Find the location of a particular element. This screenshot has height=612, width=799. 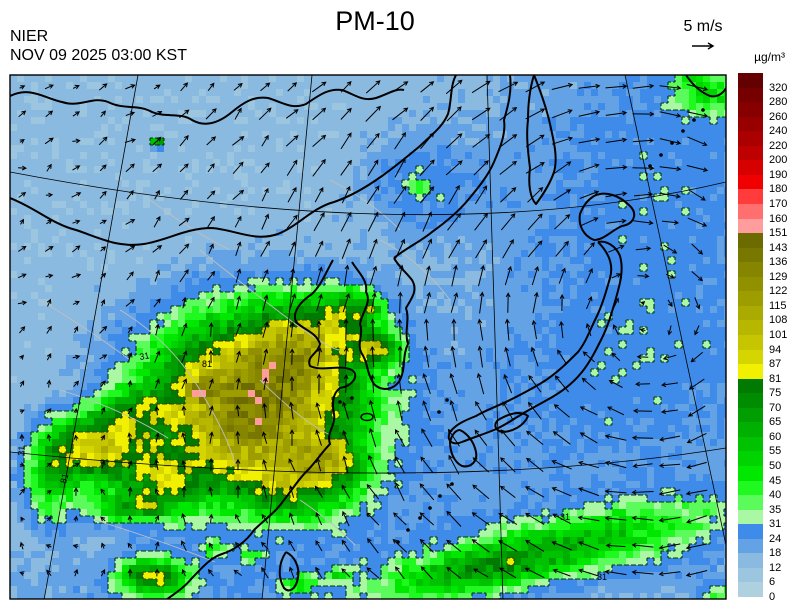

colorbar-tick-label: 101 is located at coordinates (778, 335).